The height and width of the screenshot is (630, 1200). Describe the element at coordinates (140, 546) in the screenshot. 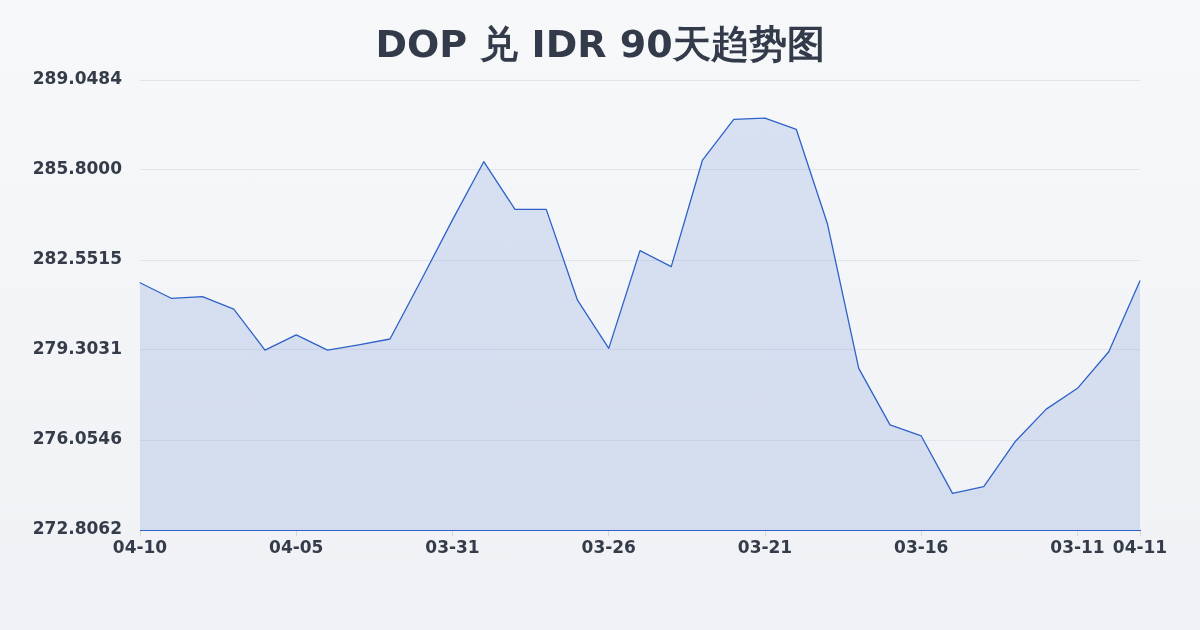

I see `x-tick-label: 04-10` at that location.